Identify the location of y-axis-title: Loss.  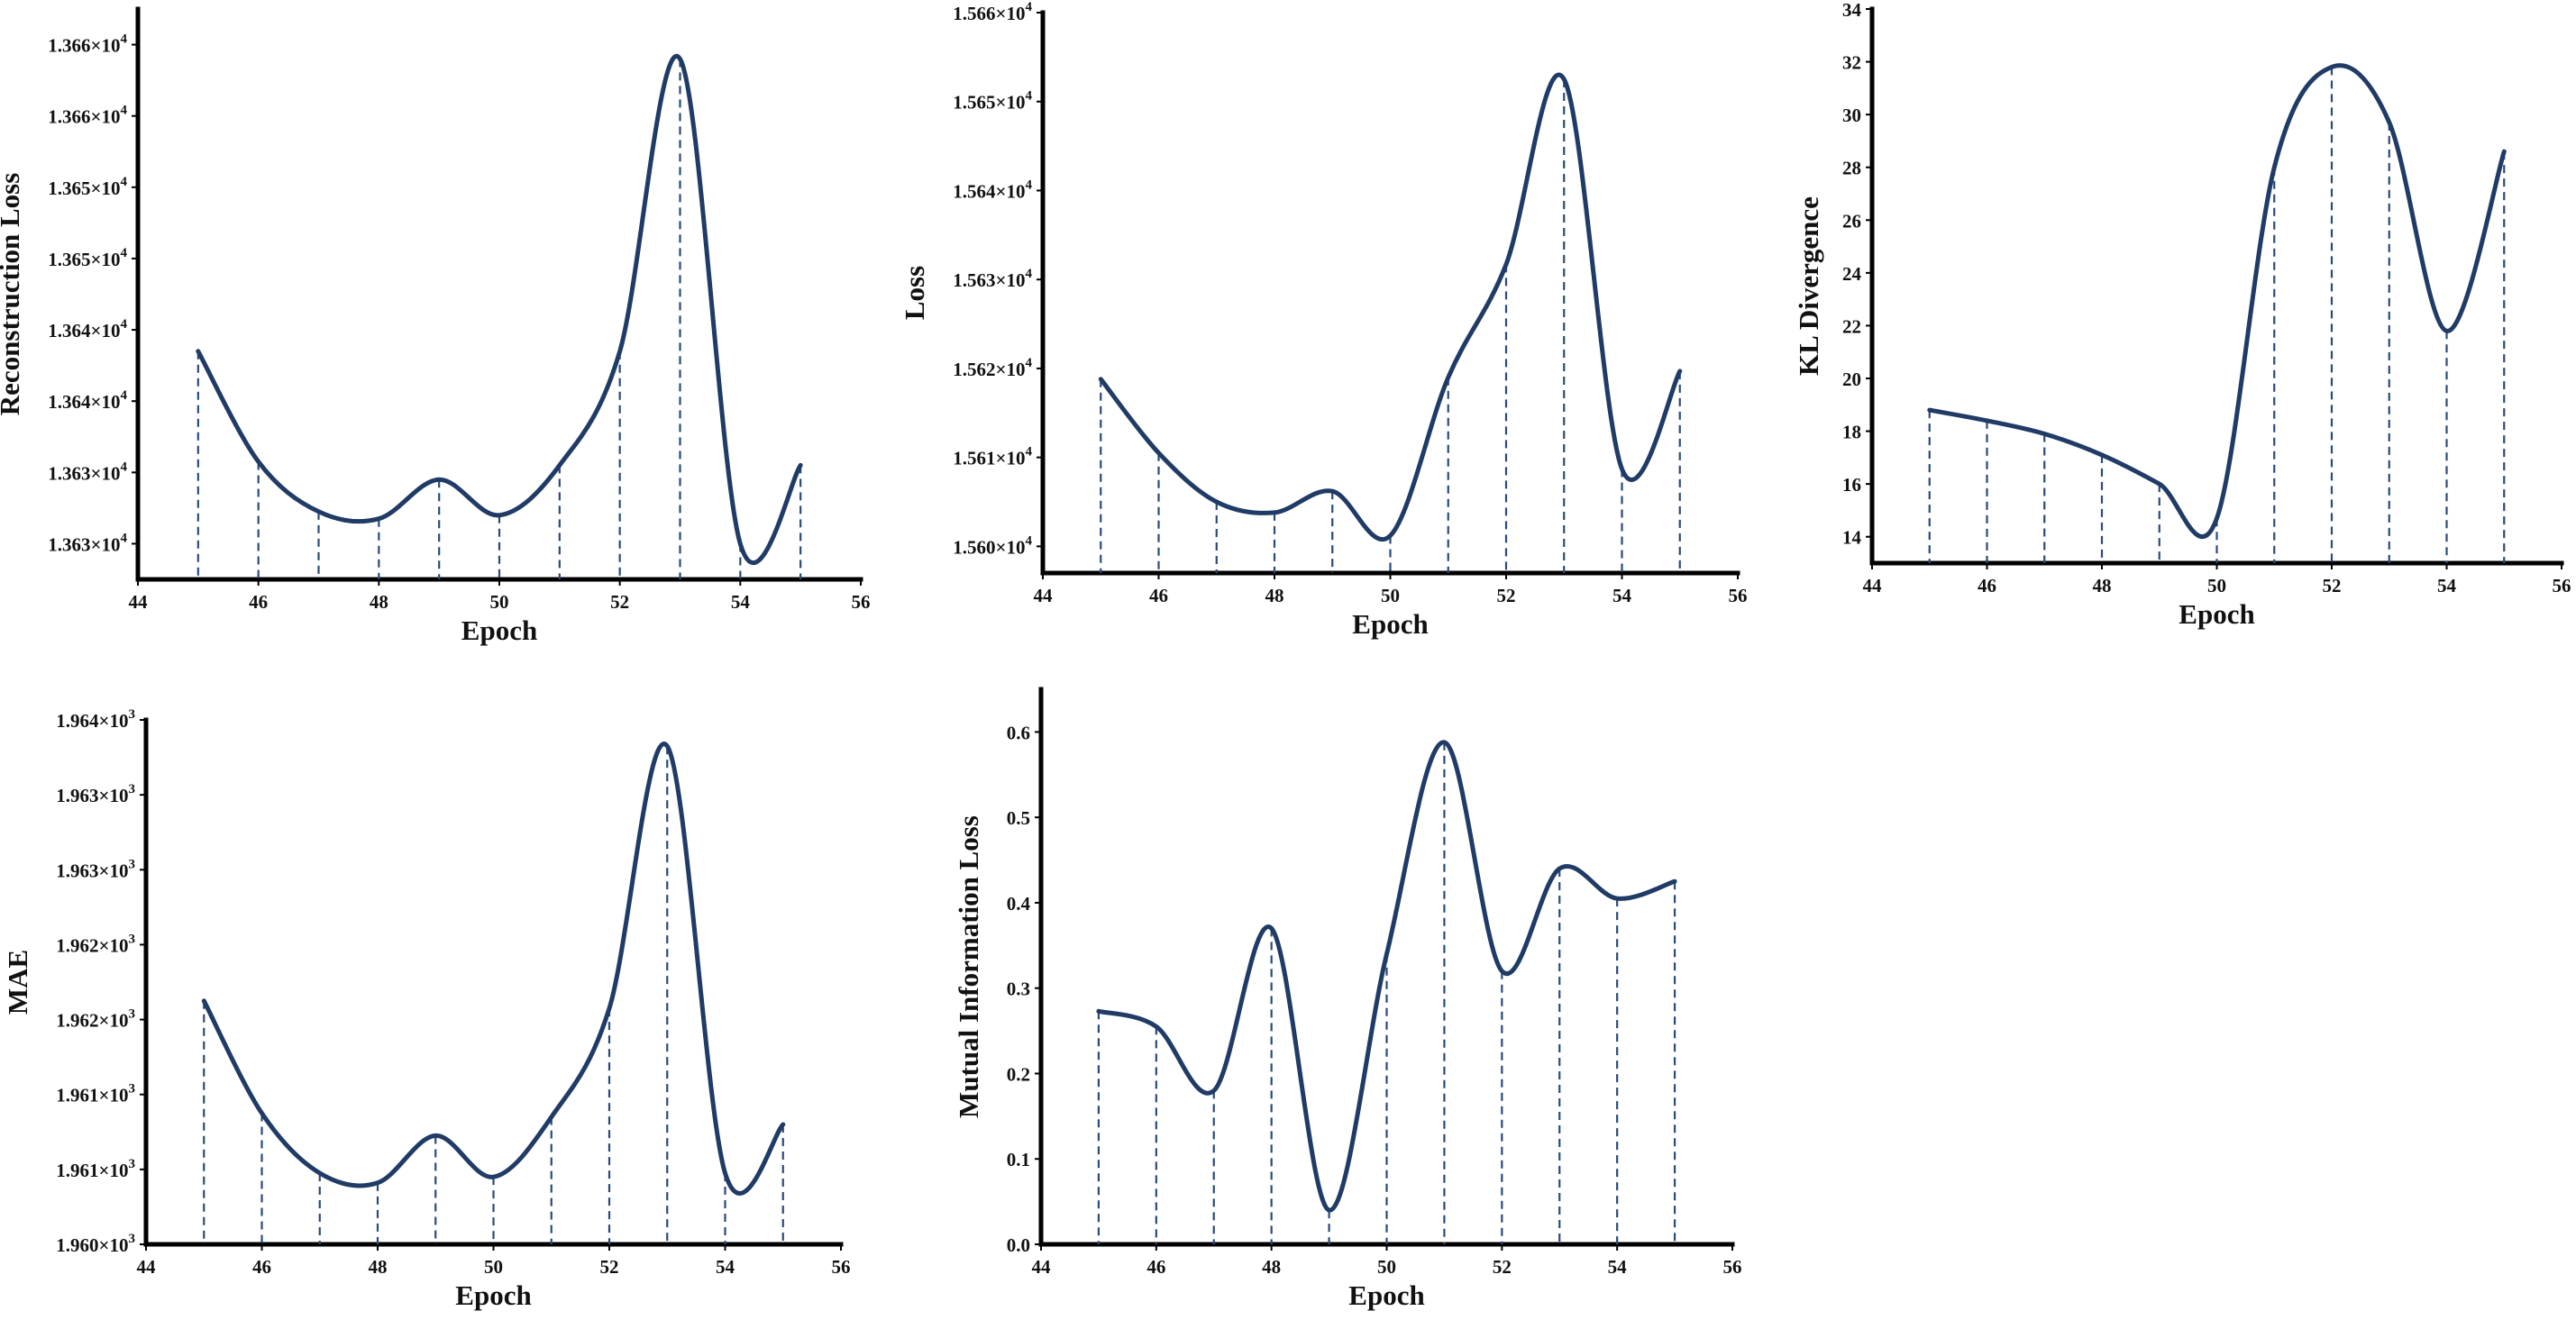
(914, 293).